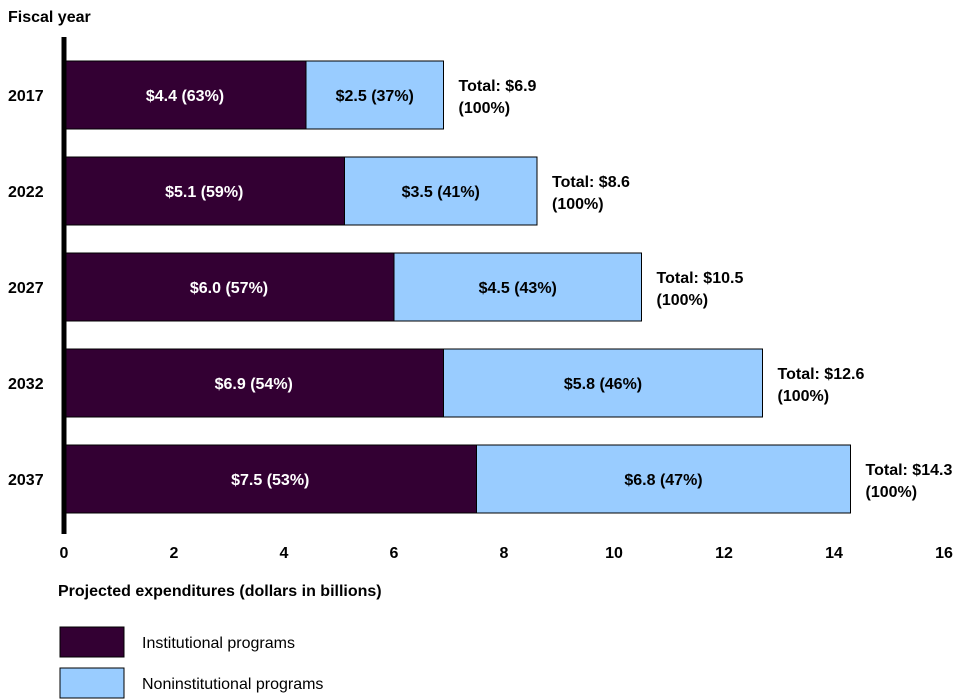  What do you see at coordinates (394, 553) in the screenshot?
I see `x-tick-label: 6` at bounding box center [394, 553].